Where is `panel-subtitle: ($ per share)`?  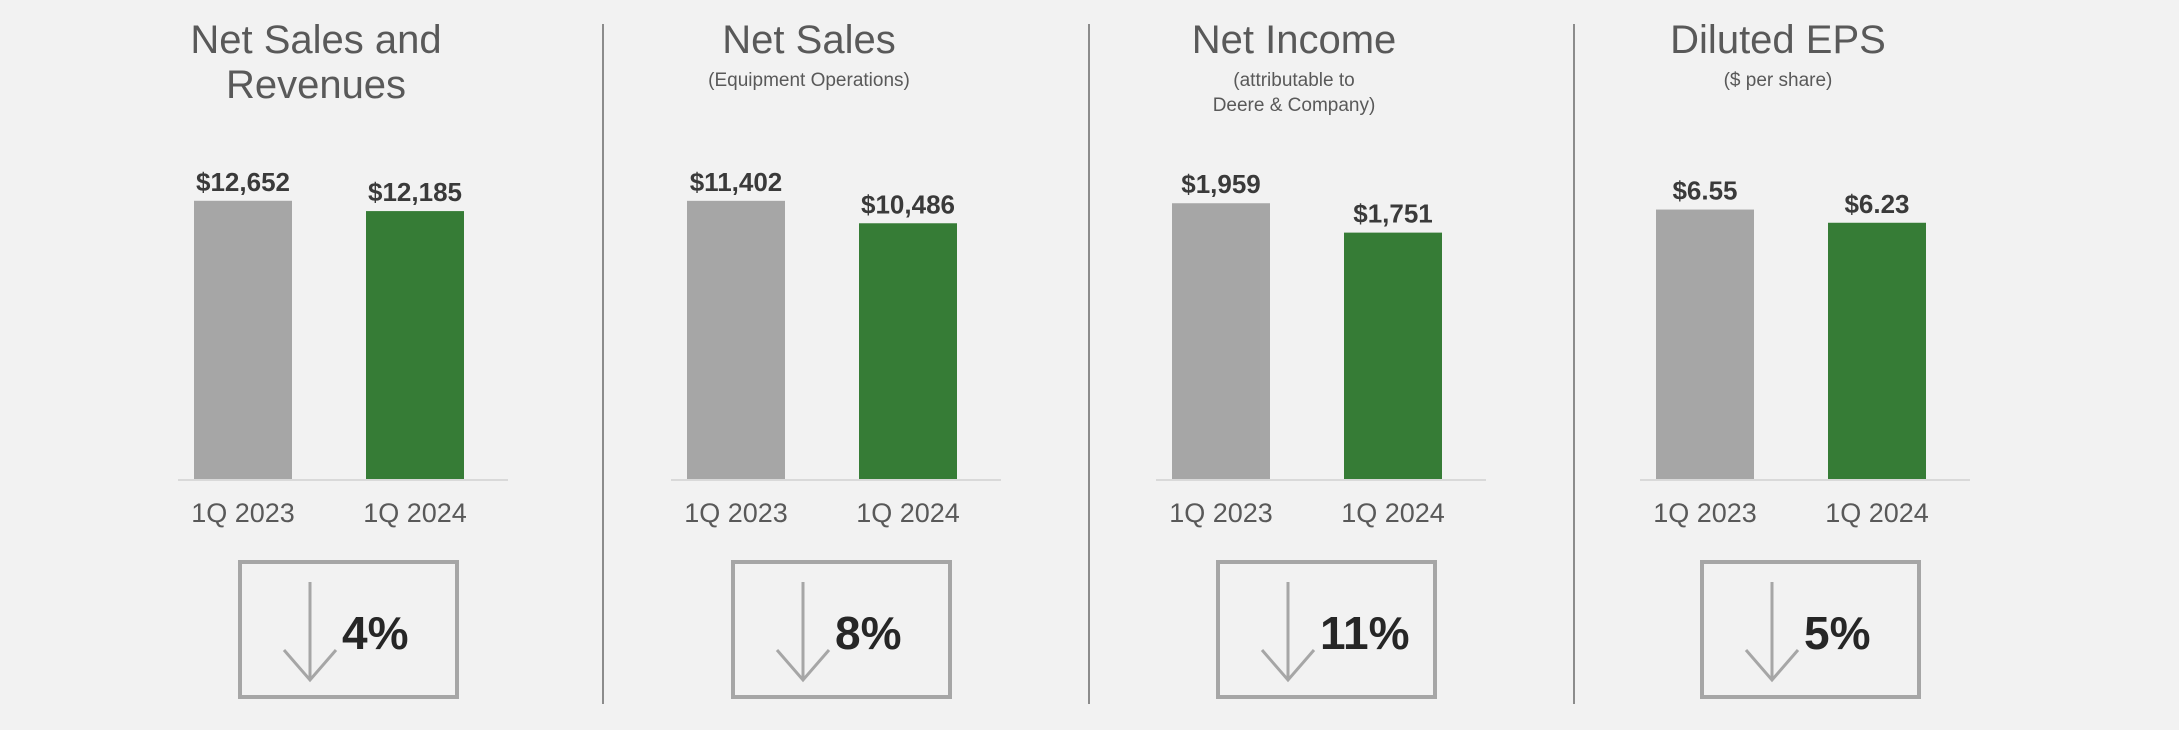
panel-subtitle: ($ per share) is located at coordinates (1778, 80).